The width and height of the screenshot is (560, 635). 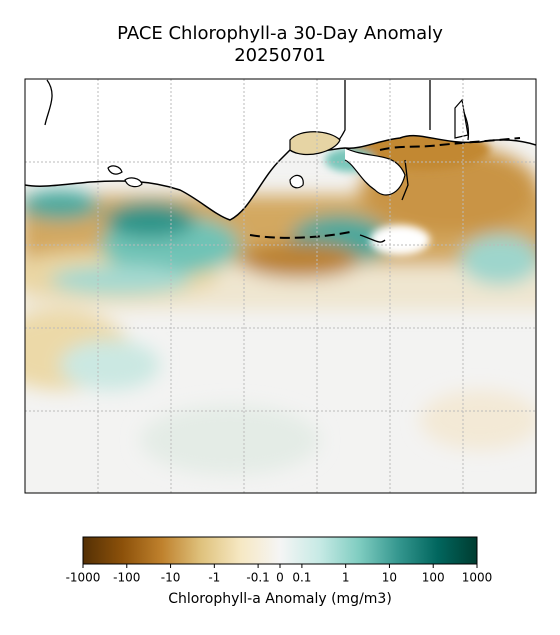 I want to click on colorbar-tick-label: -1, so click(x=214, y=578).